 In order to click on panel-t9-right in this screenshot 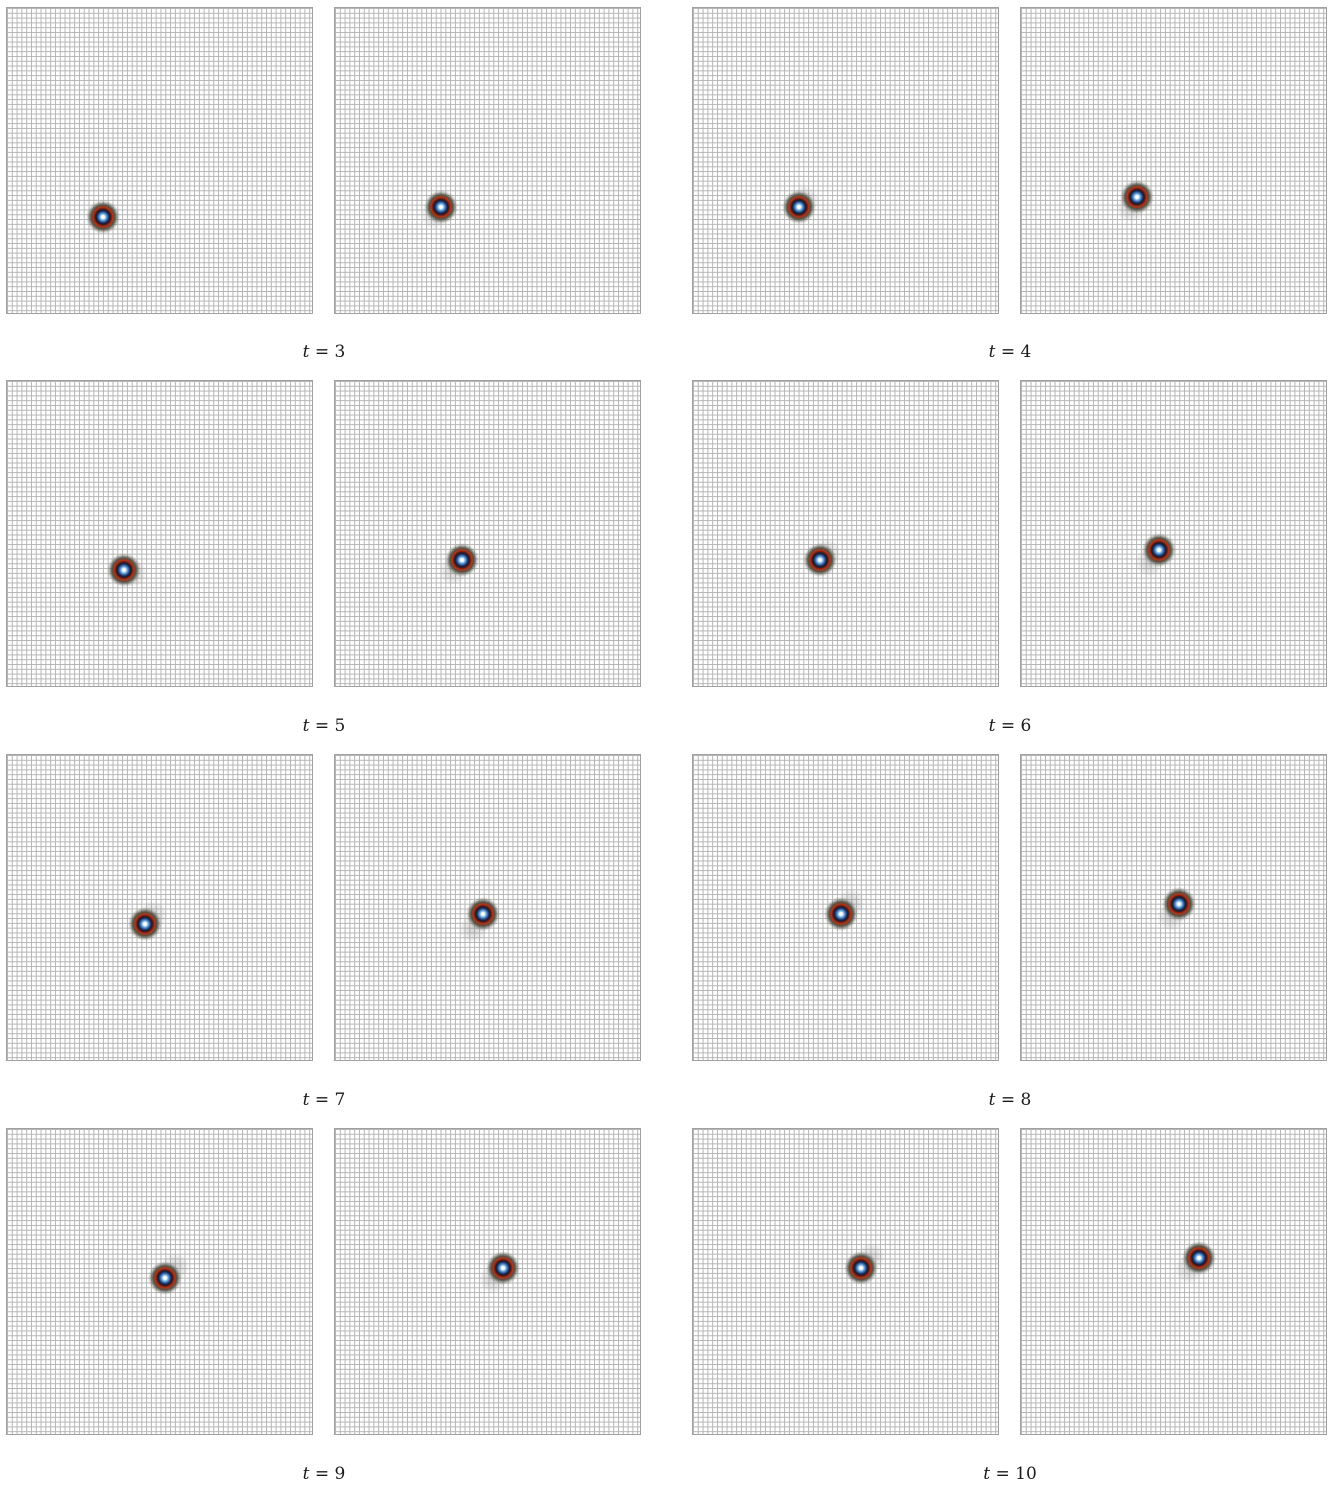, I will do `click(487, 1281)`.